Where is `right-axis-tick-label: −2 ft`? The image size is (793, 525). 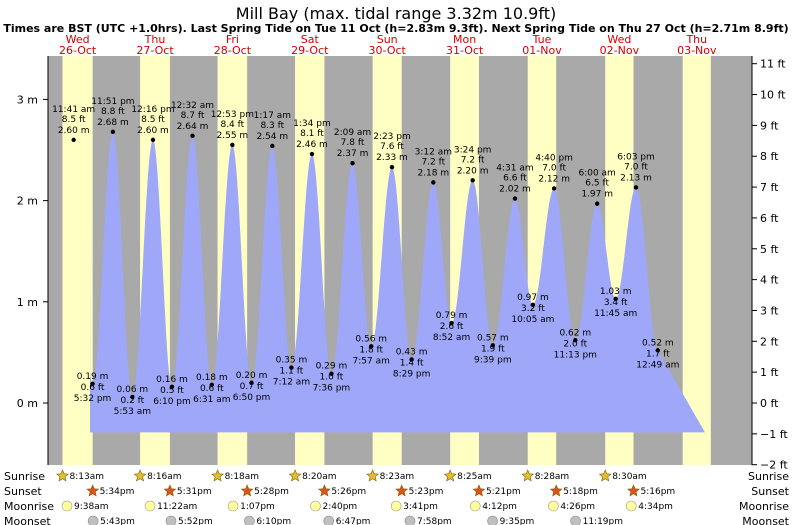 right-axis-tick-label: −2 ft is located at coordinates (774, 465).